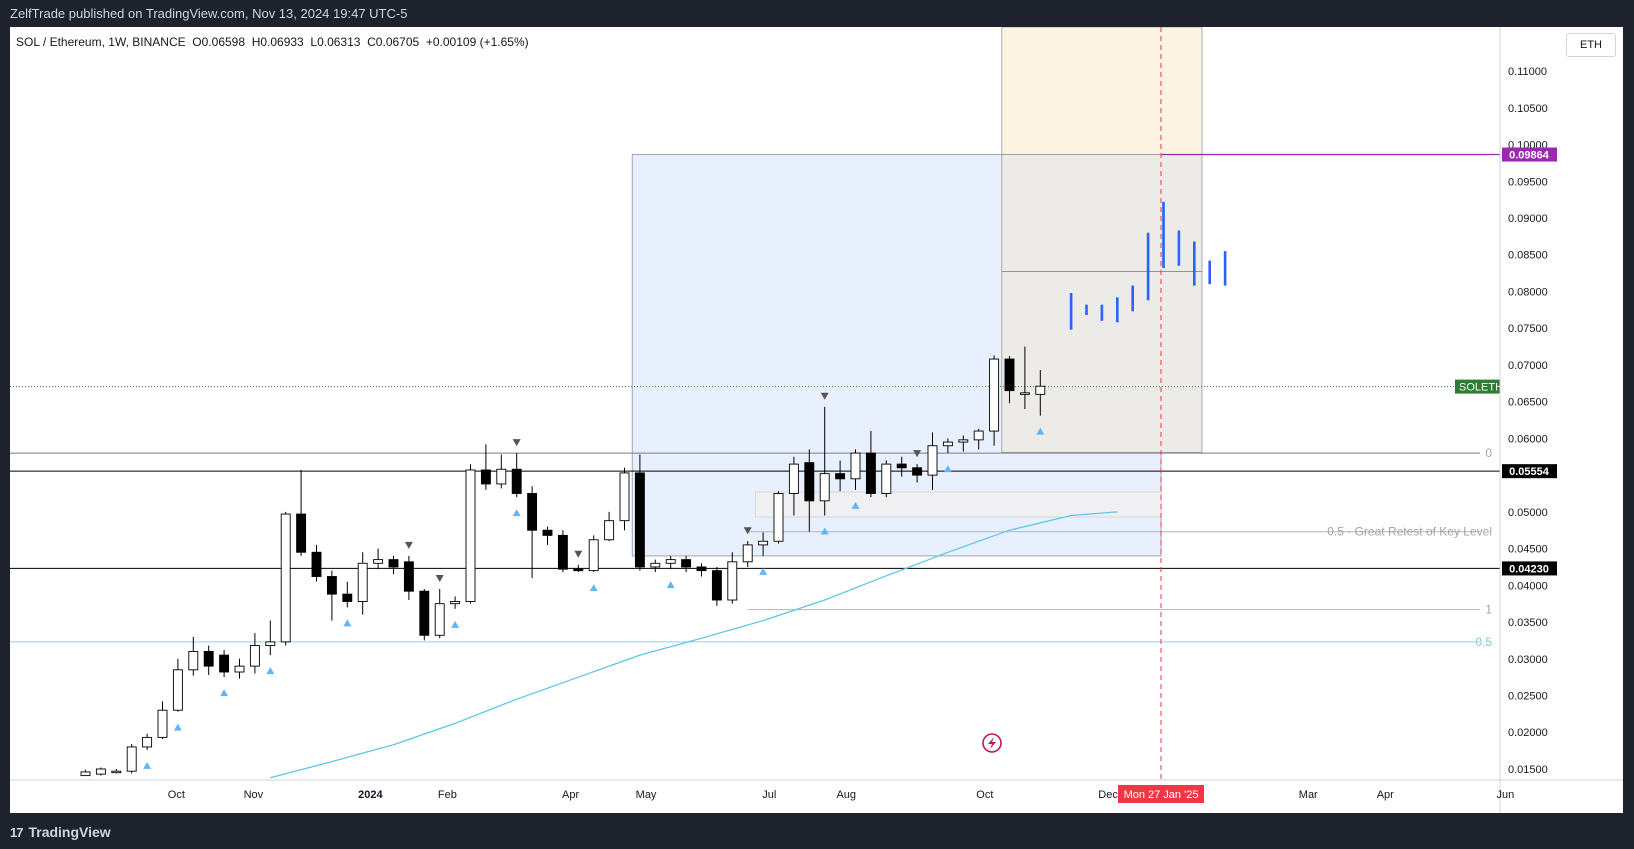 The image size is (1634, 849). I want to click on tradingview-logo: 17 TradingView, so click(60, 832).